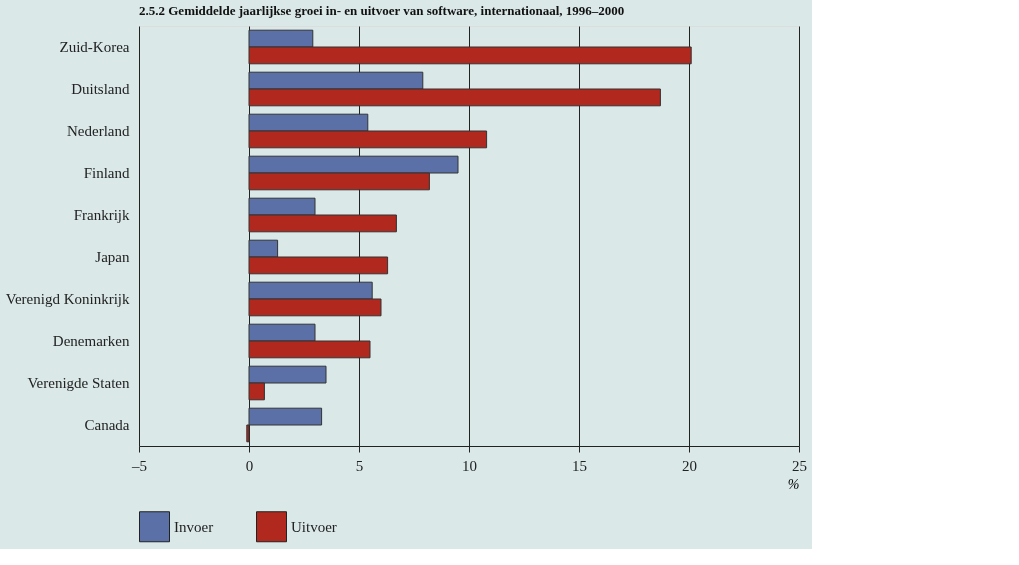 This screenshot has width=1019, height=565. Describe the element at coordinates (793, 484) in the screenshot. I see `x-axis-title: %` at that location.